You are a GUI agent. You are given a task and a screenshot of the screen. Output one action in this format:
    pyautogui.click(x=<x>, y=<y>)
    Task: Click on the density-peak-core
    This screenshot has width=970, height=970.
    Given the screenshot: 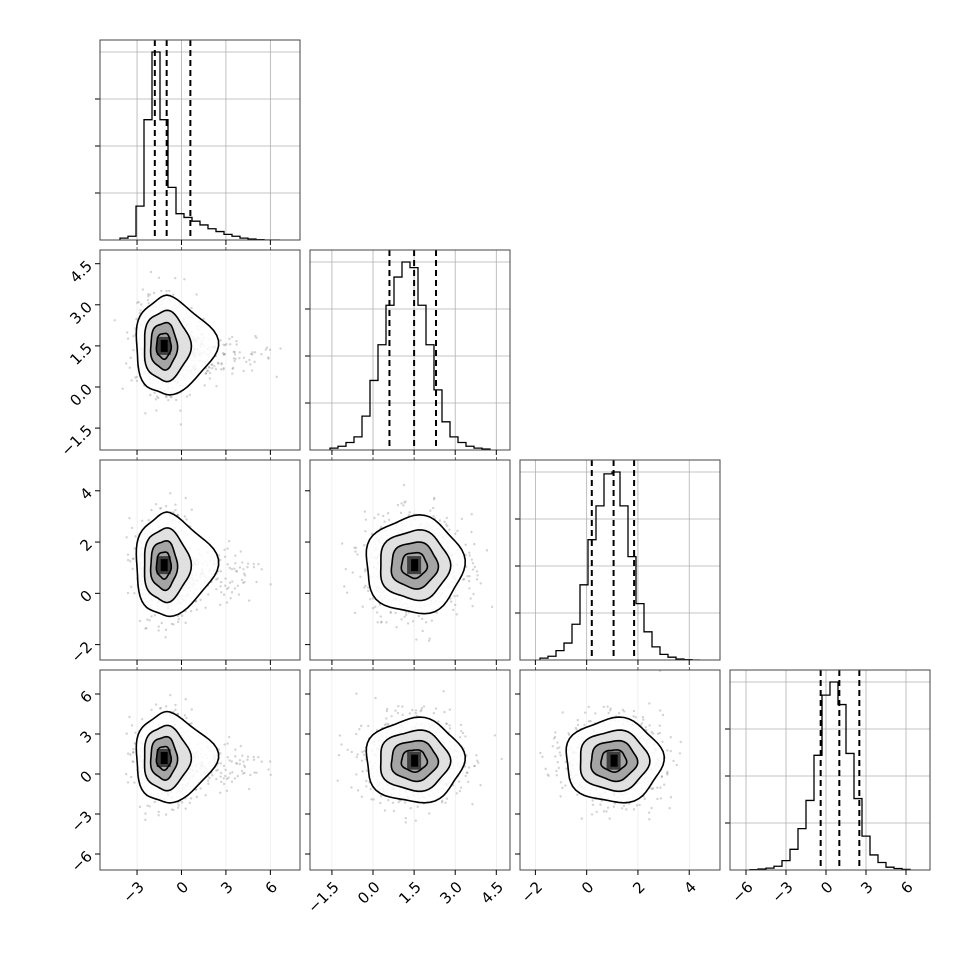 What is the action you would take?
    pyautogui.click(x=164, y=758)
    